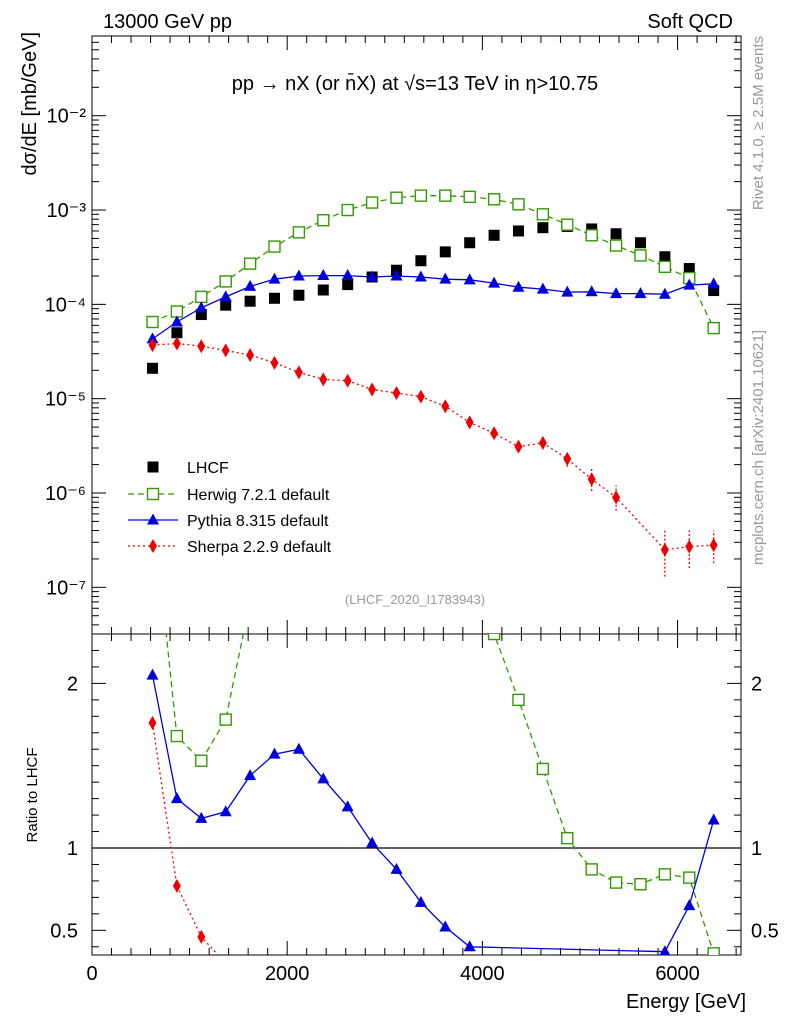 This screenshot has width=786, height=1029. What do you see at coordinates (32, 794) in the screenshot?
I see `ratio-y-label: Ratio to LHCF` at bounding box center [32, 794].